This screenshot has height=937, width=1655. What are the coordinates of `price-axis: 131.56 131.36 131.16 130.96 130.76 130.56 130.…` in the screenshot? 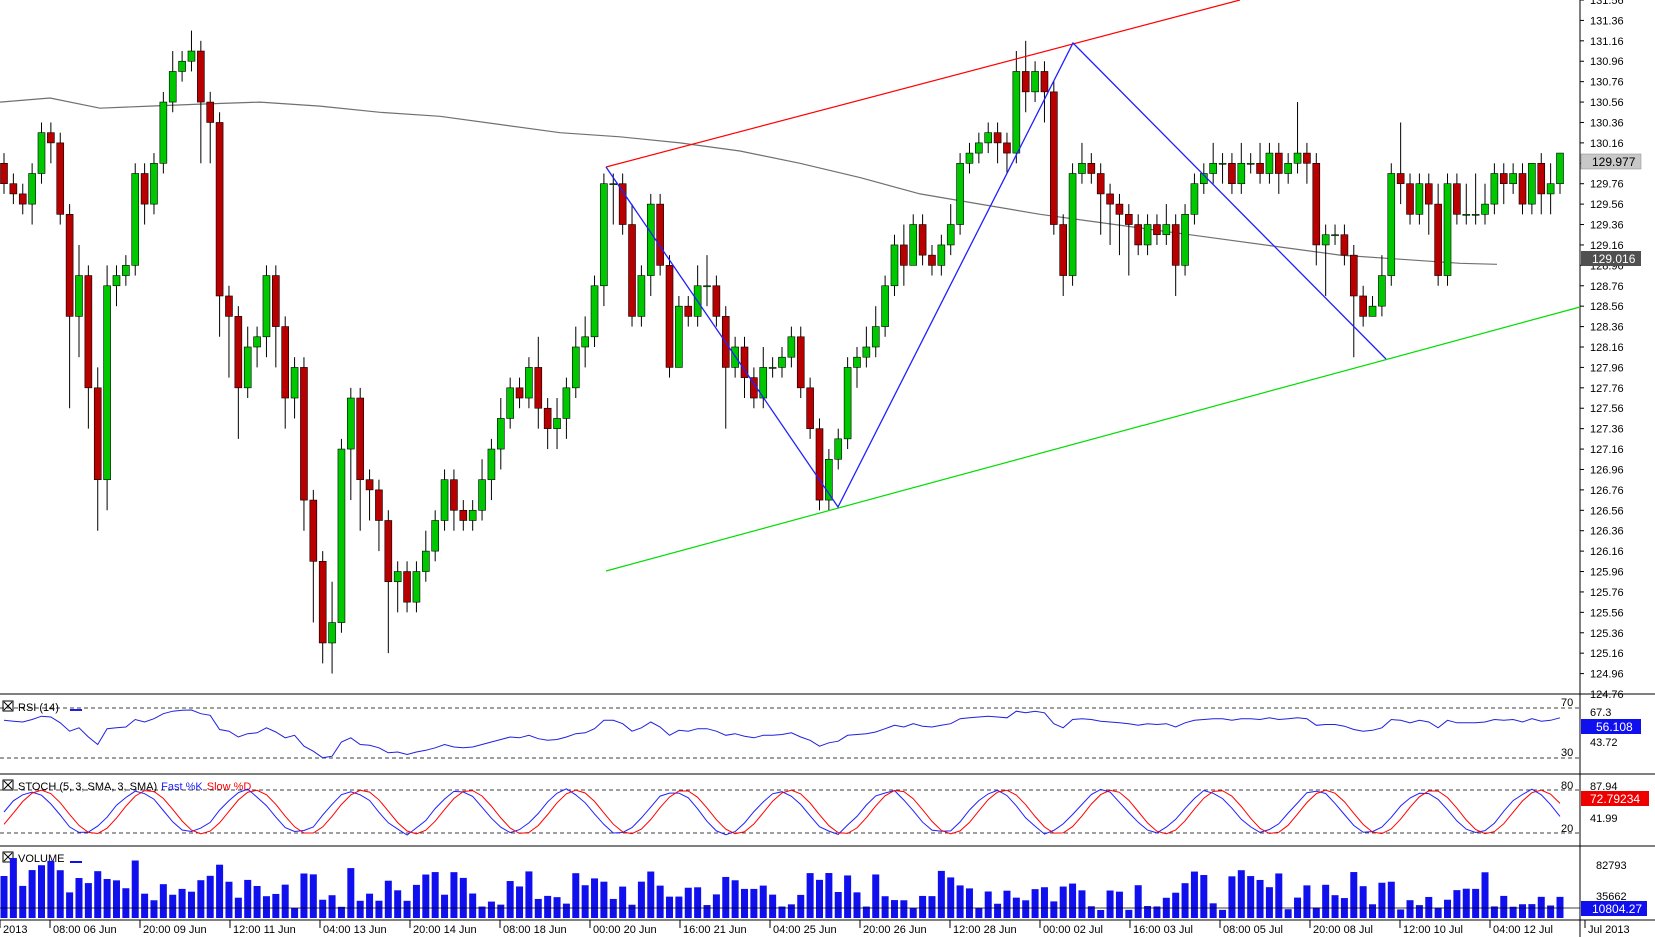 It's located at (1602, 350).